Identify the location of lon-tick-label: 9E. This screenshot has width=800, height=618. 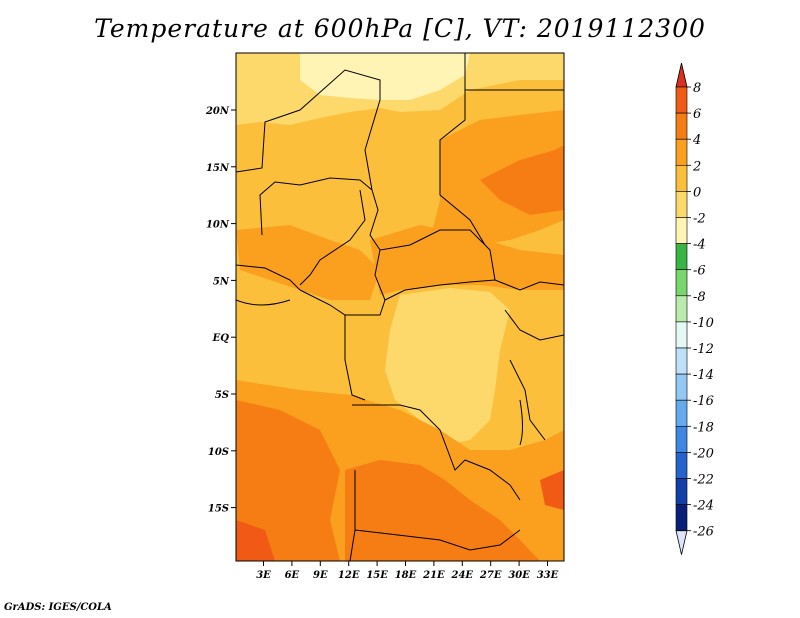
(320, 575).